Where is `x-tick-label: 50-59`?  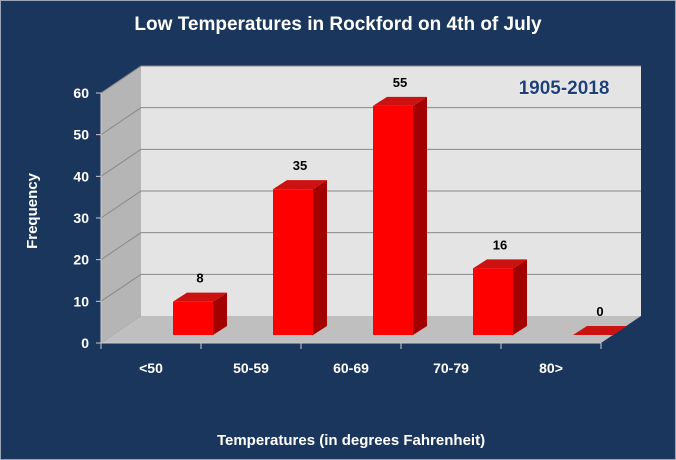 x-tick-label: 50-59 is located at coordinates (251, 368).